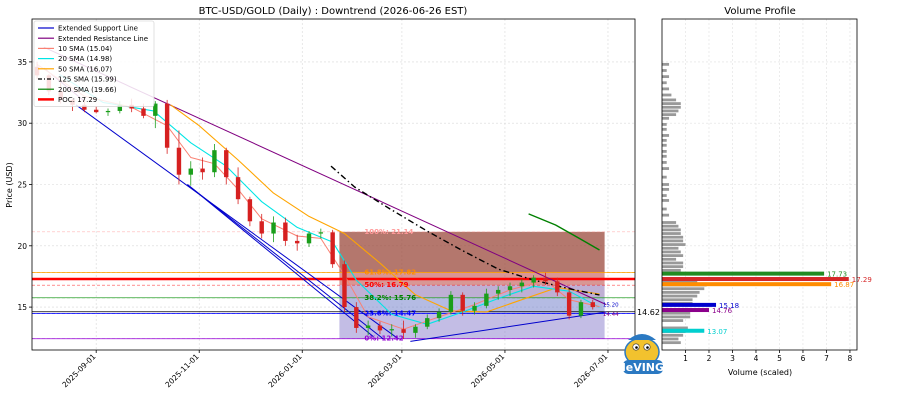 This screenshot has width=900, height=404. I want to click on y-tick-label: 20, so click(22, 246).